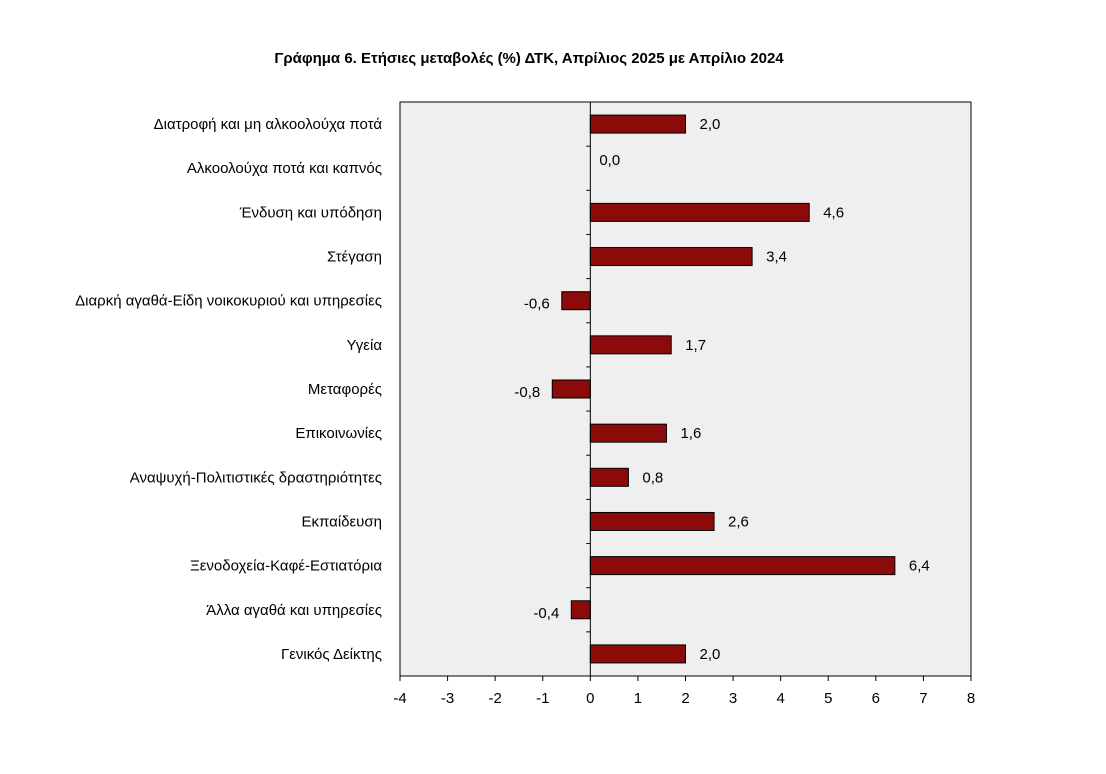  What do you see at coordinates (256, 477) in the screenshot?
I see `category-label: Αναψυχή-Πολιτιστικές δραστηριότητες` at bounding box center [256, 477].